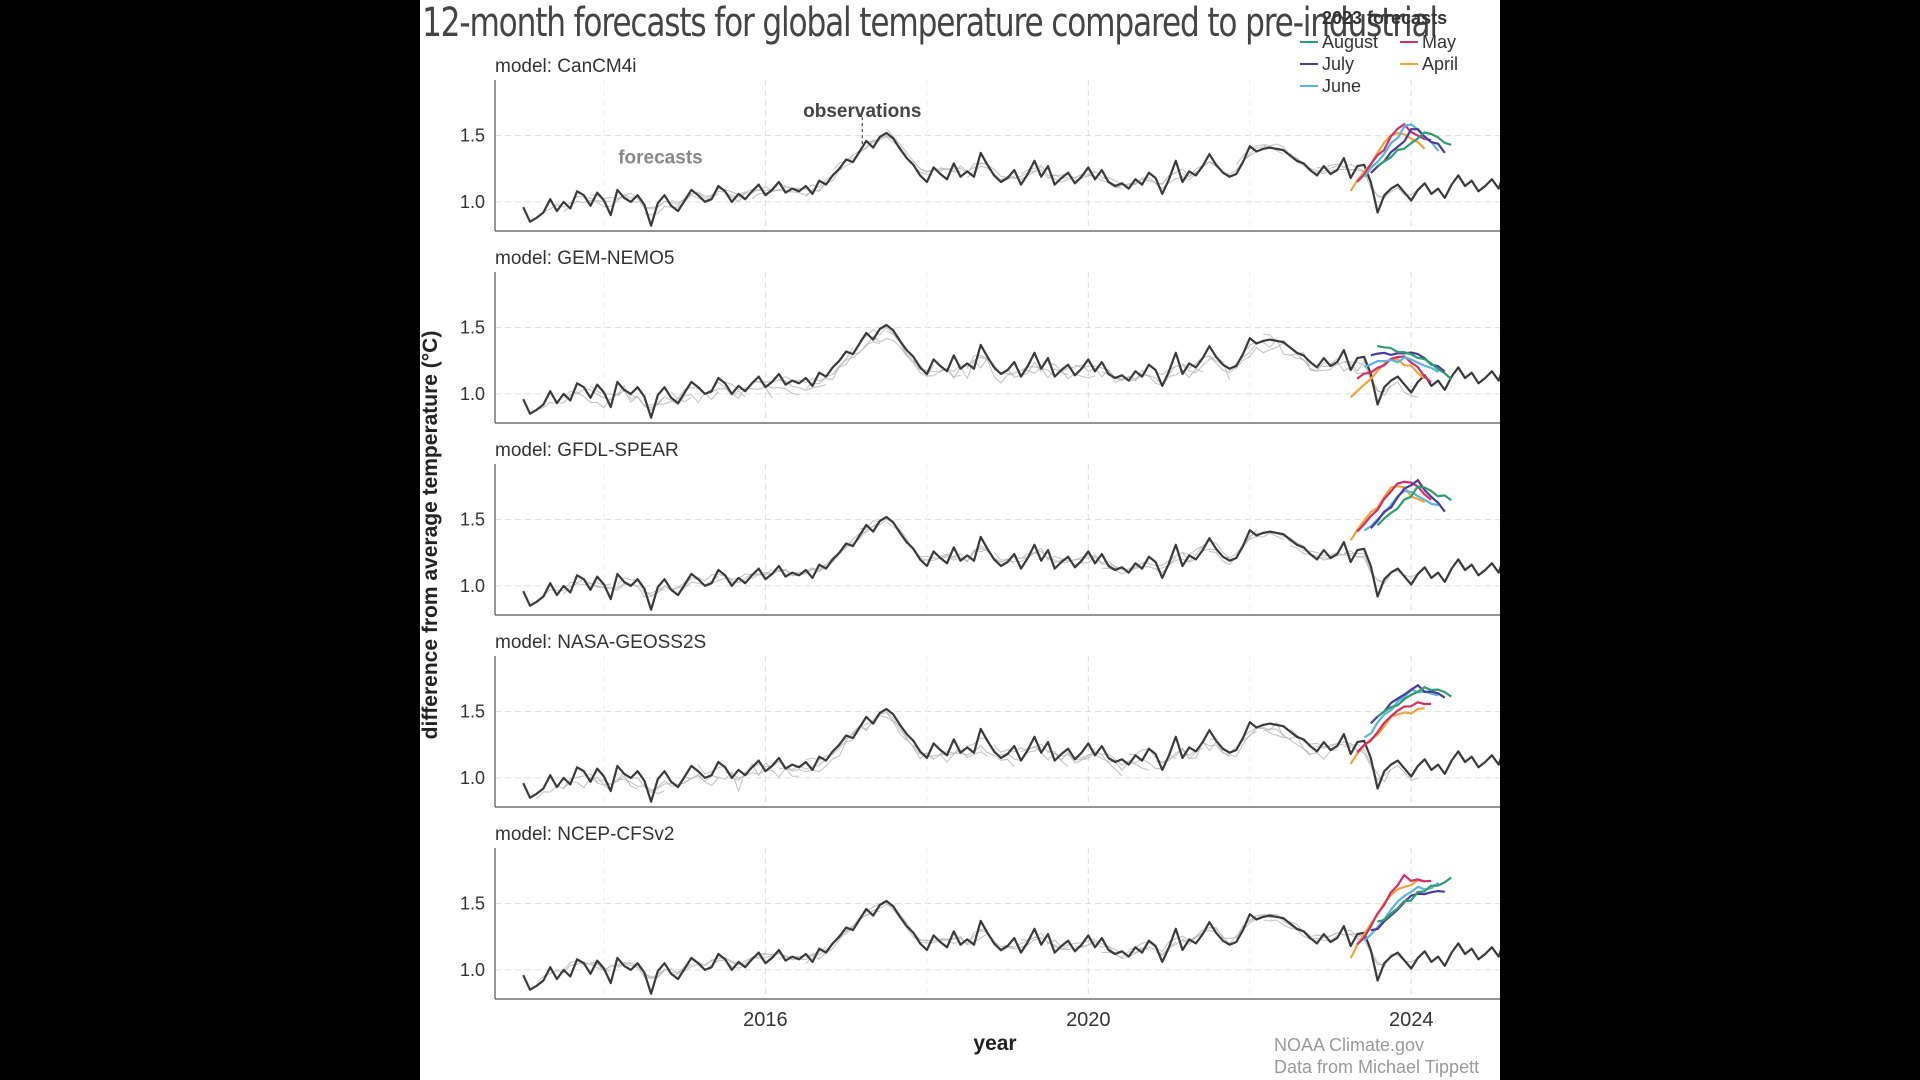 This screenshot has width=1920, height=1080. I want to click on annotation-observations: observations, so click(862, 111).